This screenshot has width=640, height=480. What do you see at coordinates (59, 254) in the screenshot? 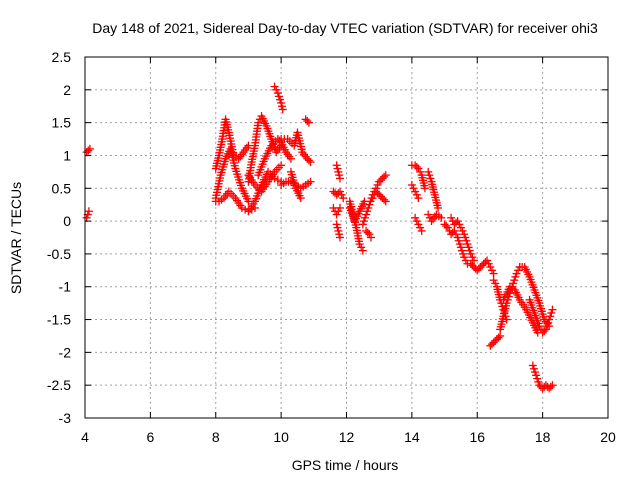
I see `y-tick-label: -0.5` at bounding box center [59, 254].